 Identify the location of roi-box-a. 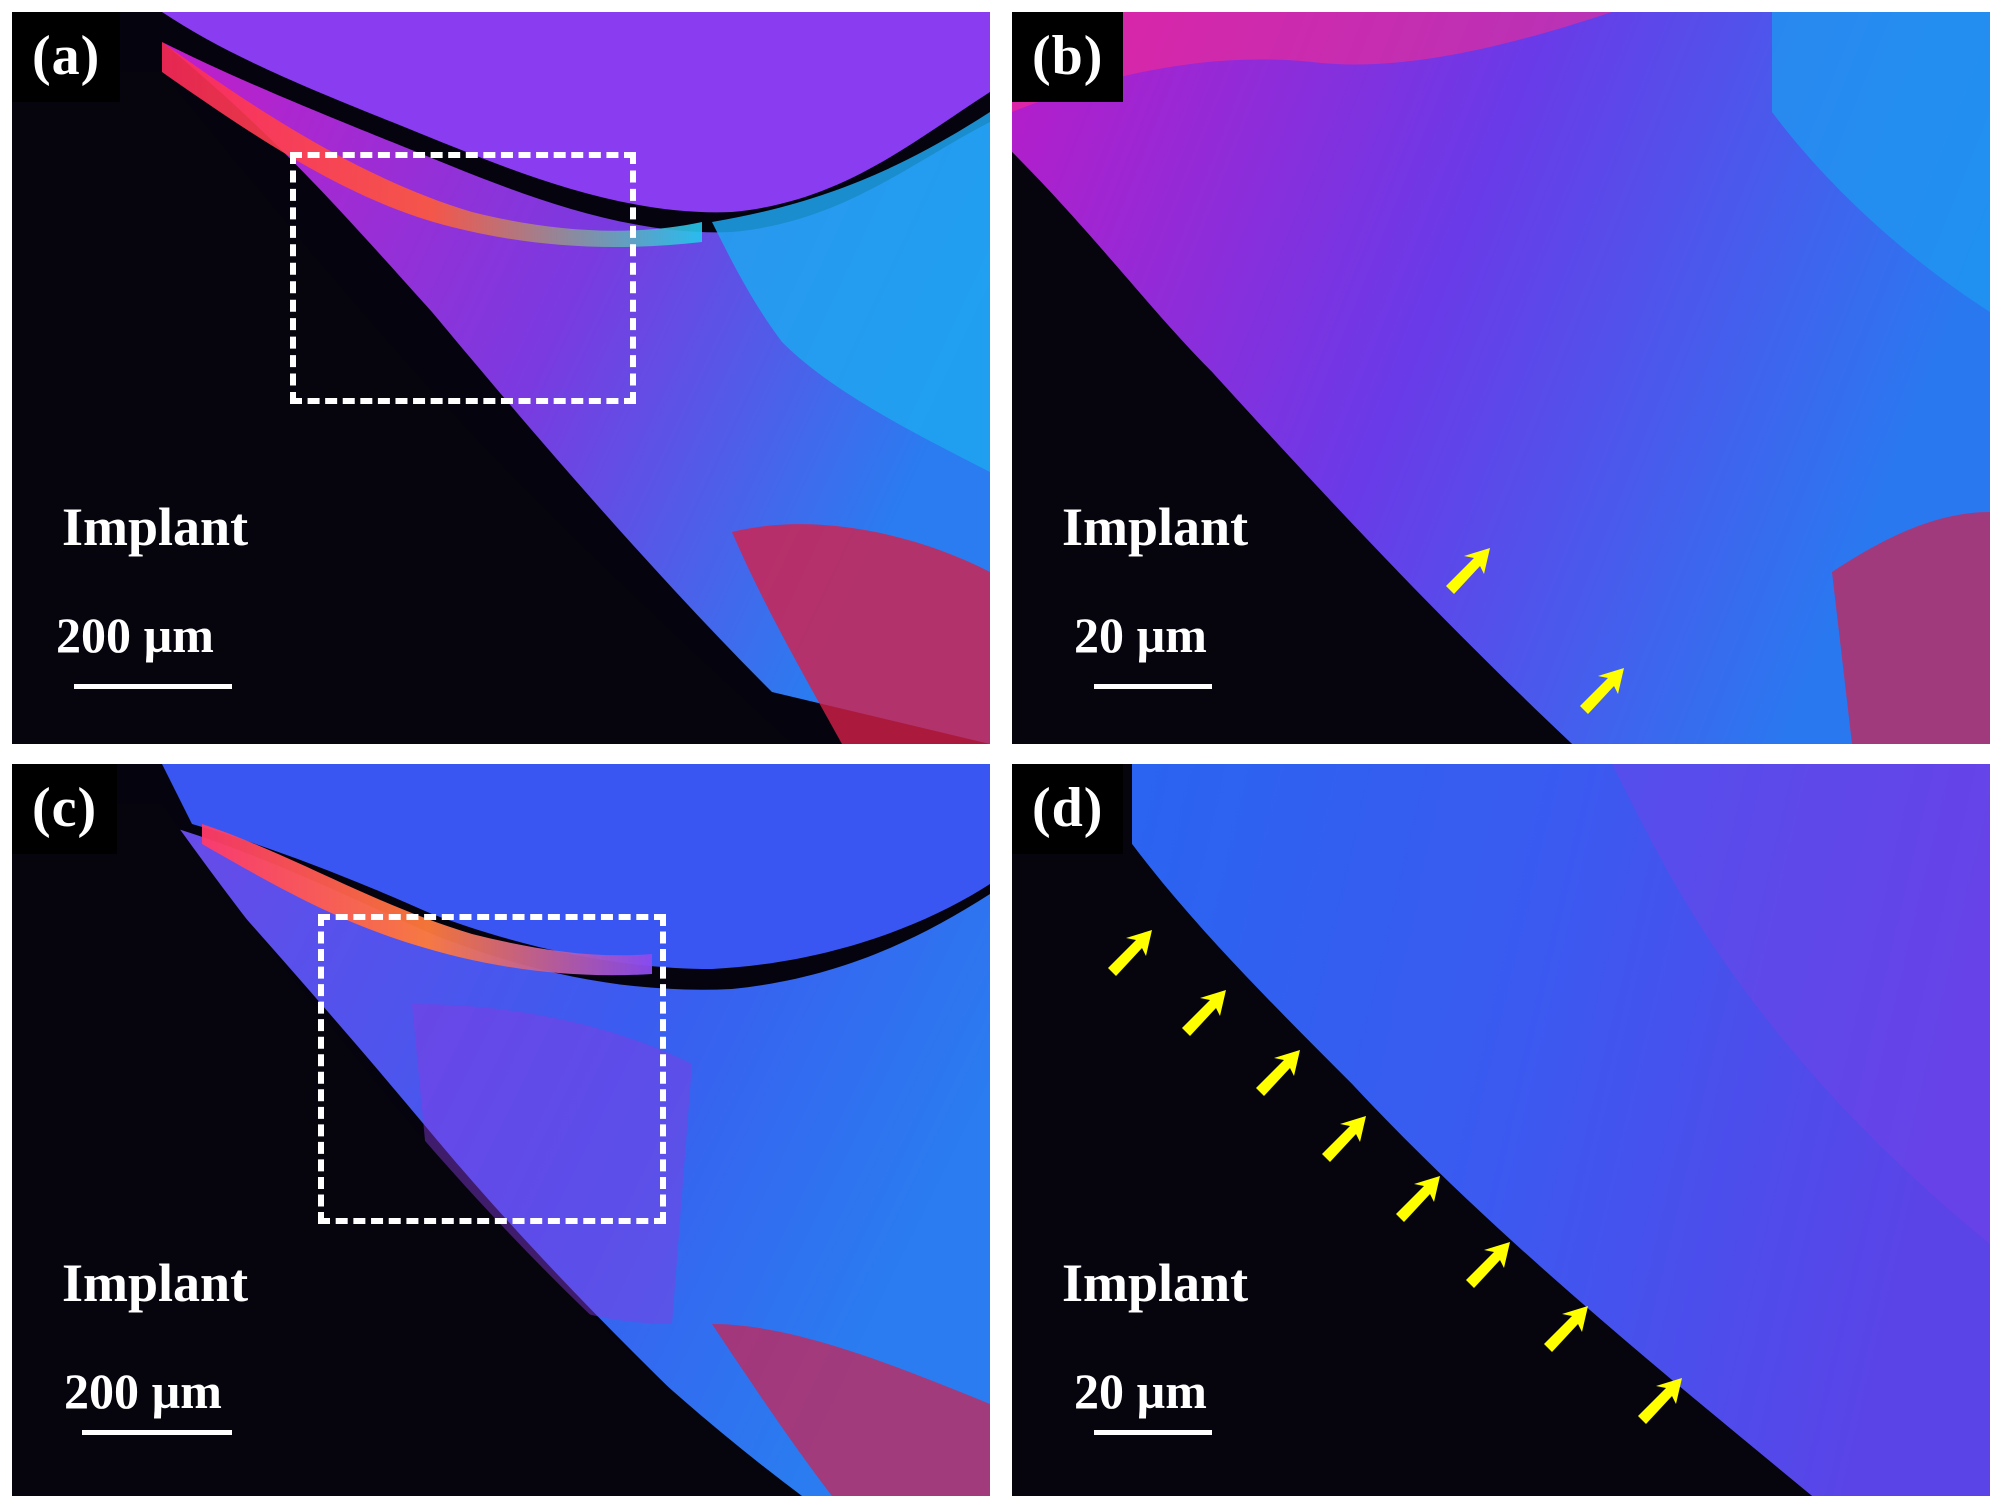
(463, 278).